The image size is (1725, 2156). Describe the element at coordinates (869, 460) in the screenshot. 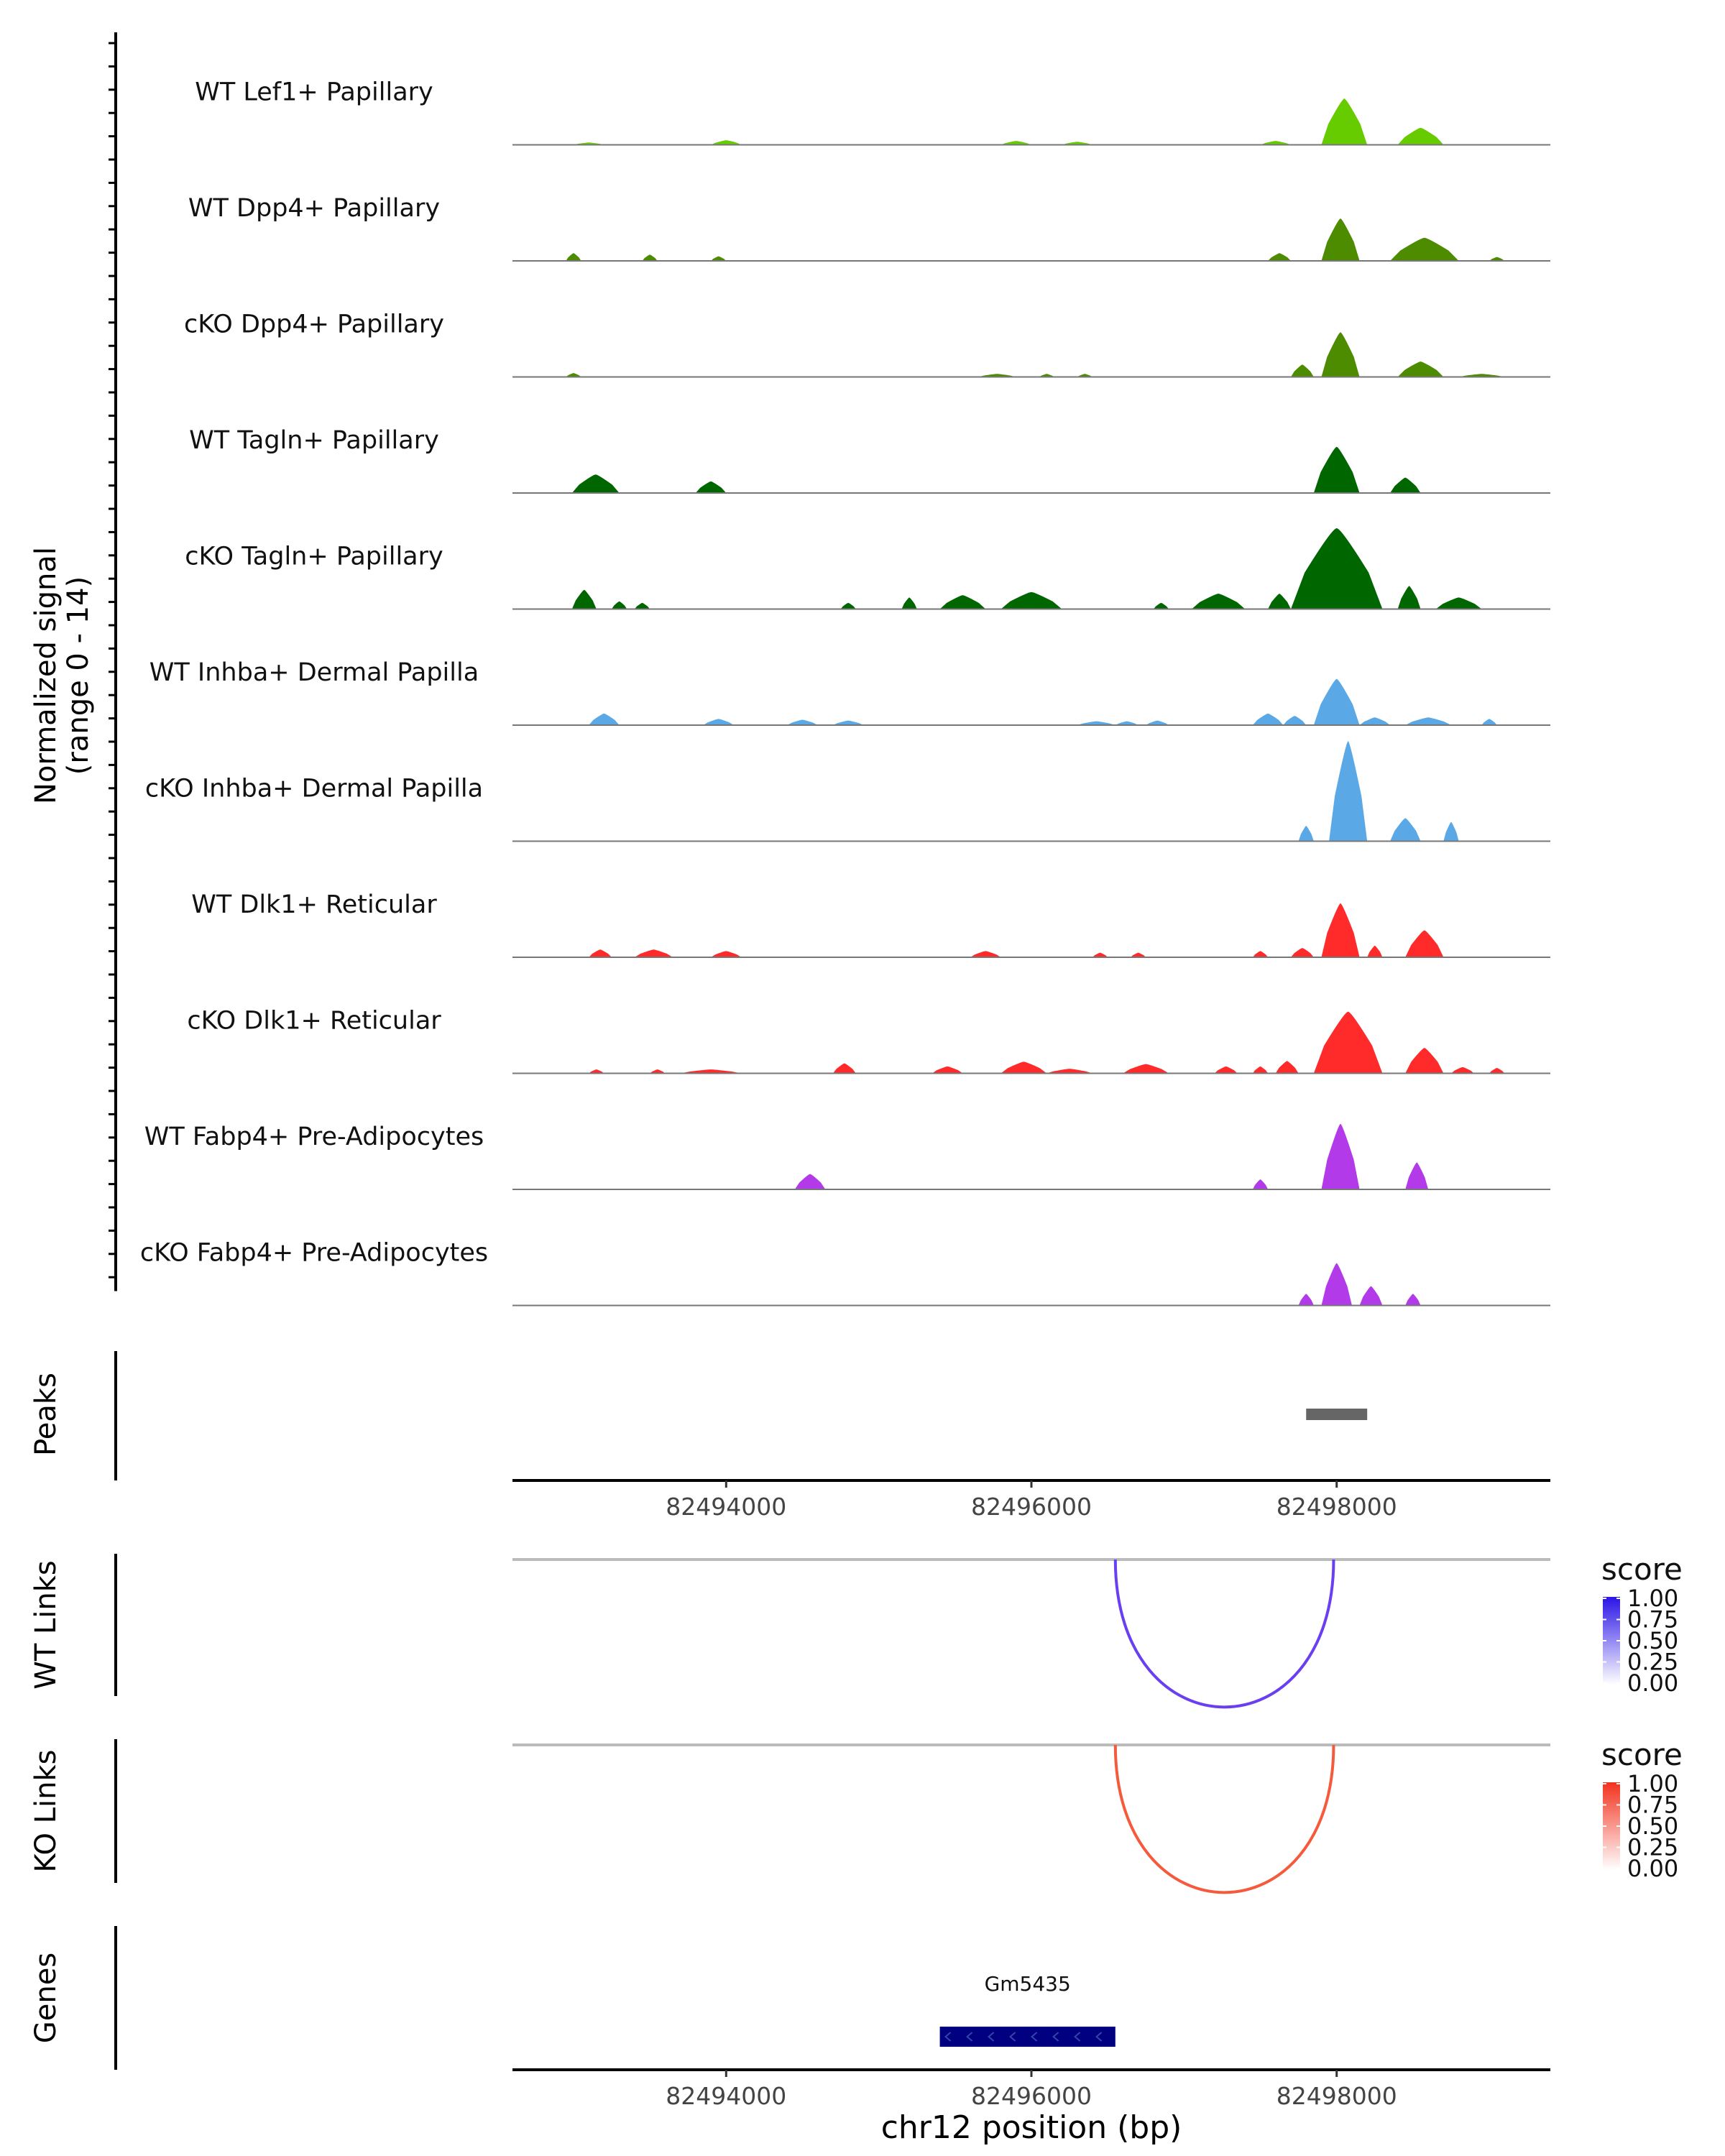

I see `coverage-track: WT Tagln+ Papillary` at that location.